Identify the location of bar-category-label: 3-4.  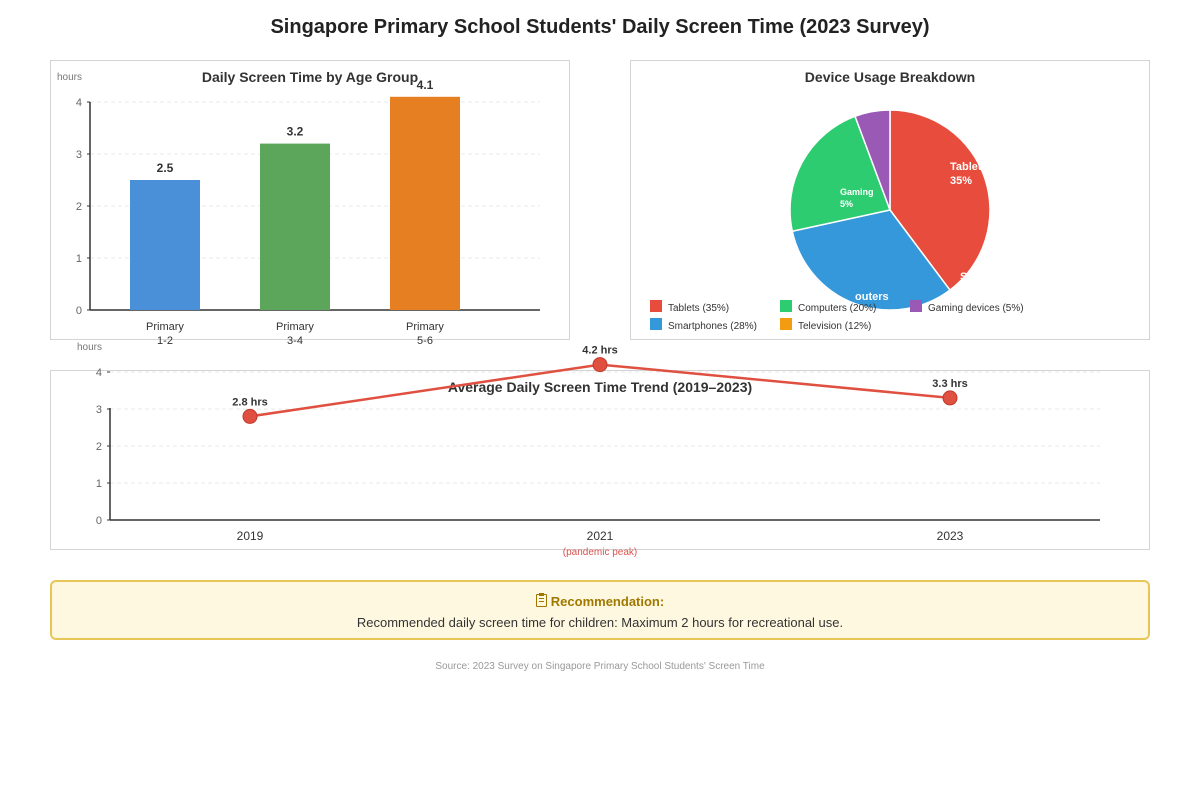
(295, 341).